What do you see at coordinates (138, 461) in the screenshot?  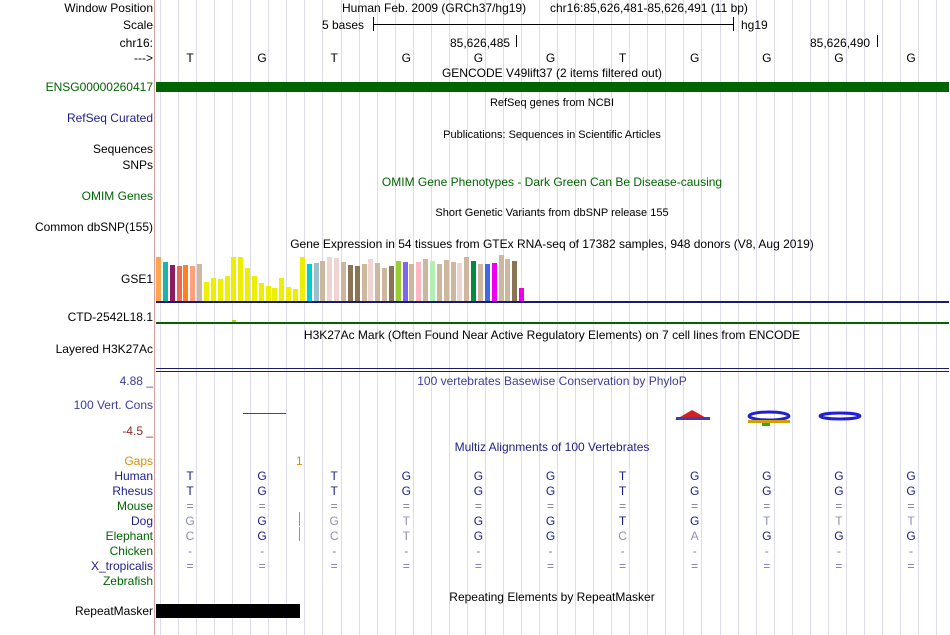 I see `multiz-gaps-label: Gaps` at bounding box center [138, 461].